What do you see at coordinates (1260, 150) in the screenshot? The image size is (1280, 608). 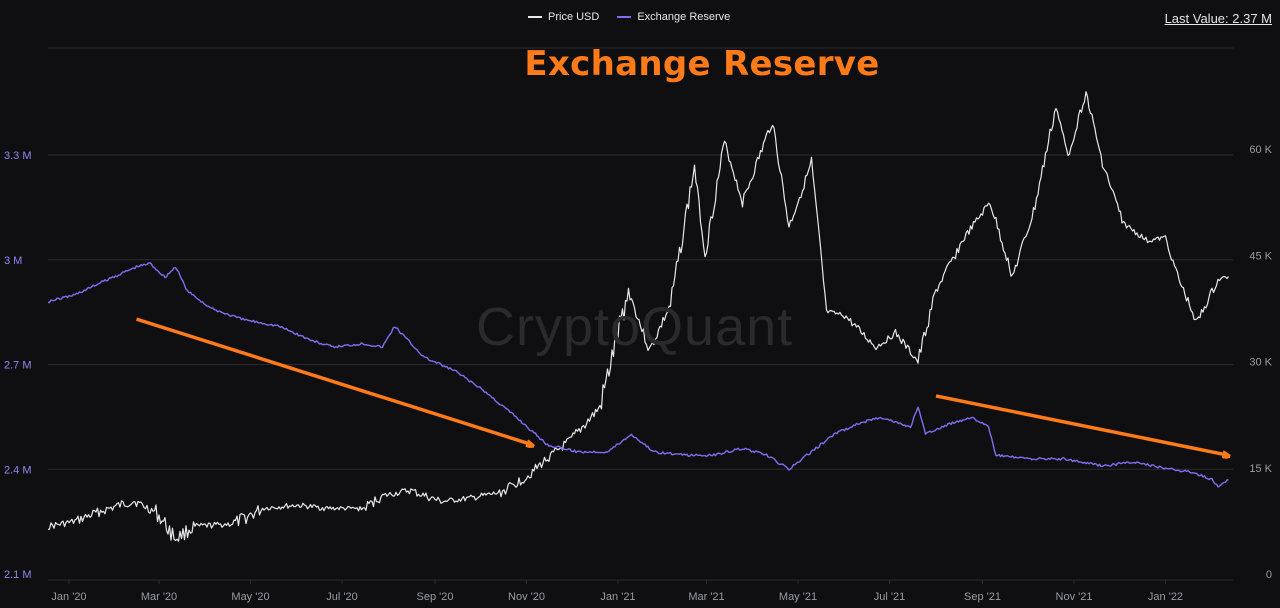 I see `y-right-tick-label: 60 K` at bounding box center [1260, 150].